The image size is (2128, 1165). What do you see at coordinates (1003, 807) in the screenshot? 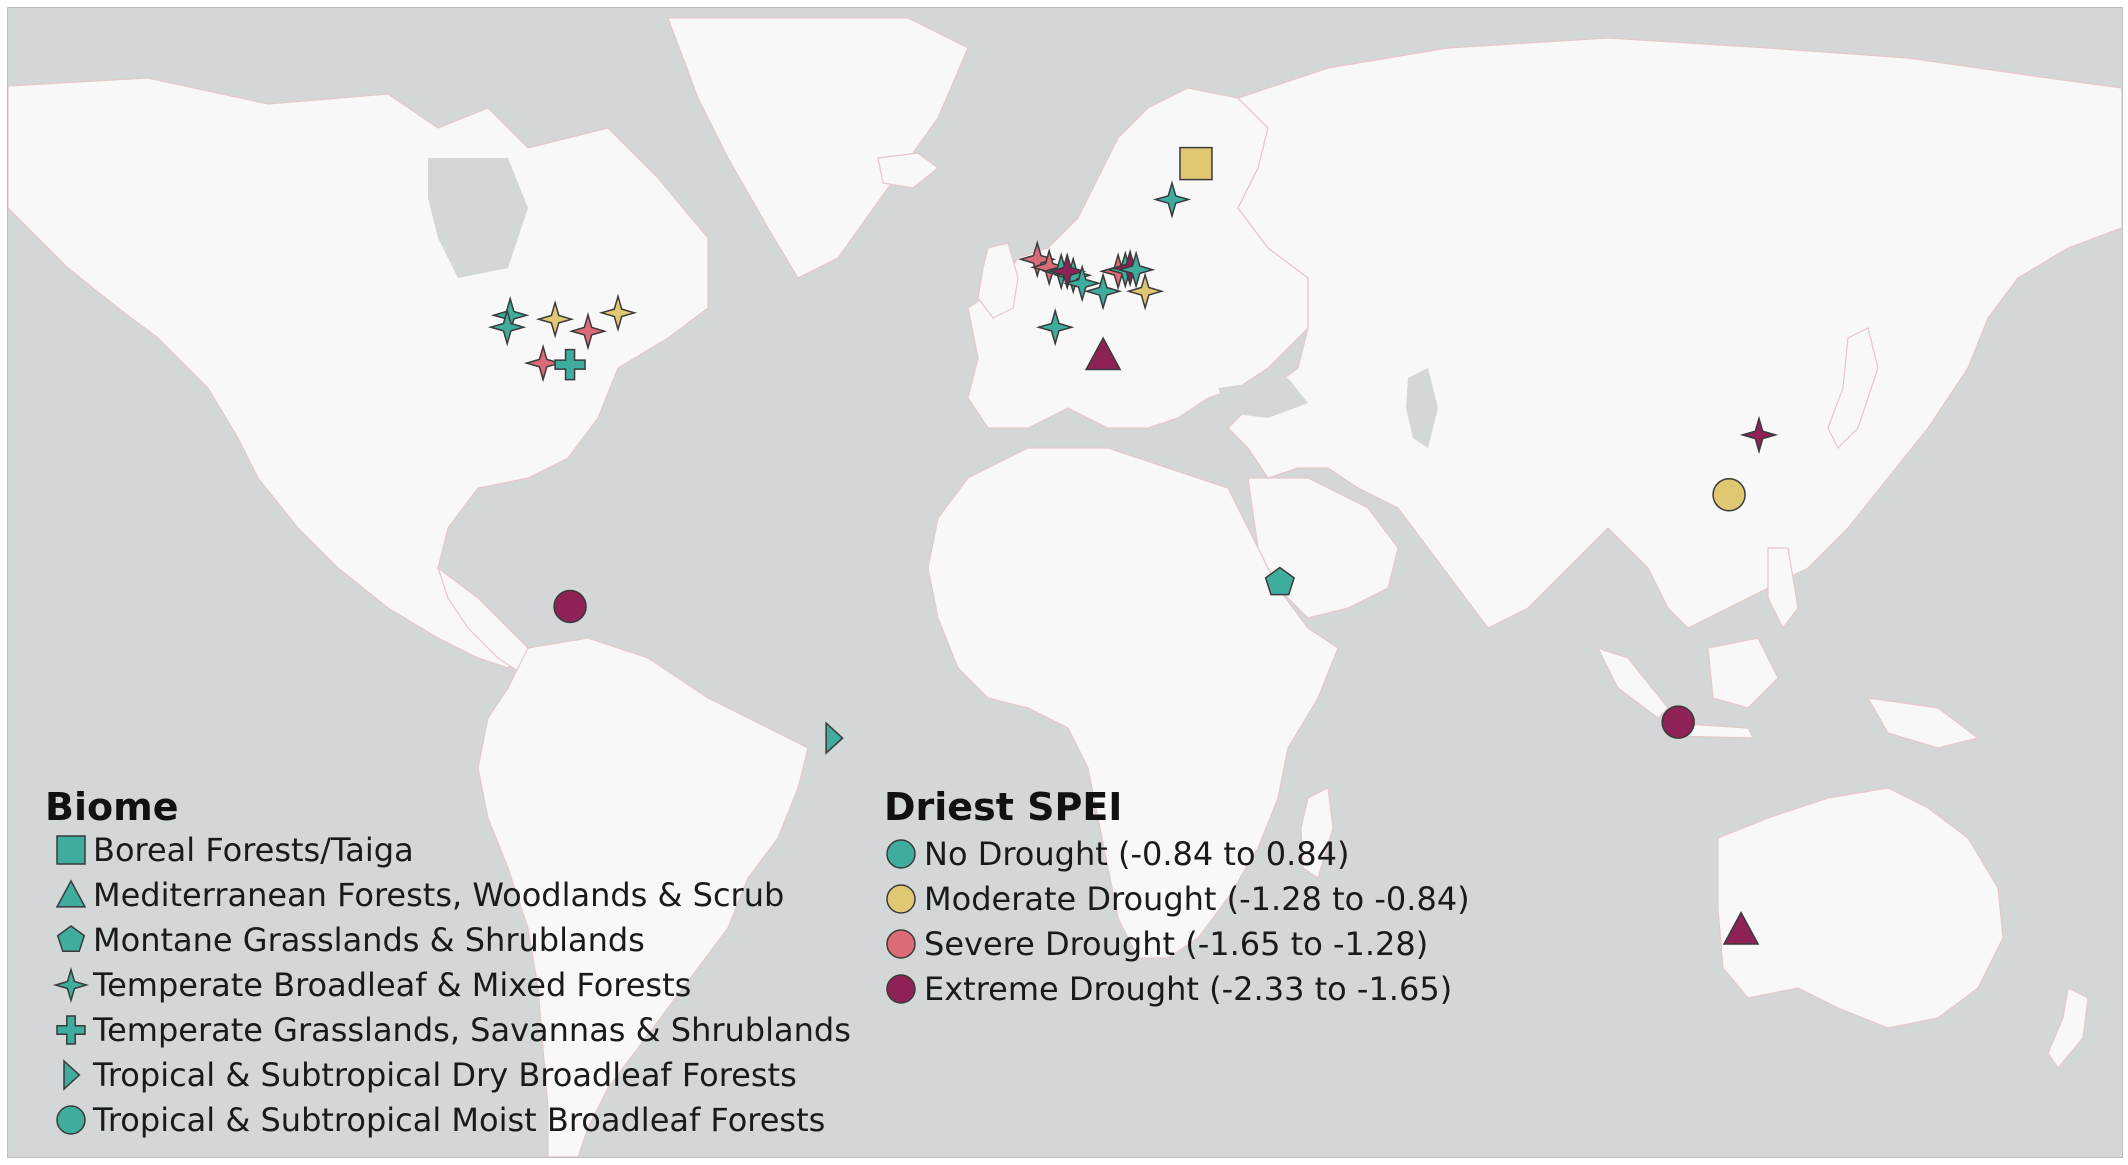
I see `spei-legend-title: Driest SPEI` at bounding box center [1003, 807].